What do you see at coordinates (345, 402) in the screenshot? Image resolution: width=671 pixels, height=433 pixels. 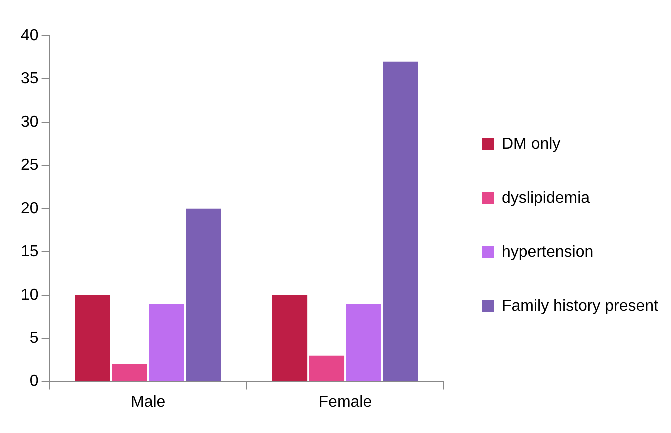 I see `x-tick-label: Female` at bounding box center [345, 402].